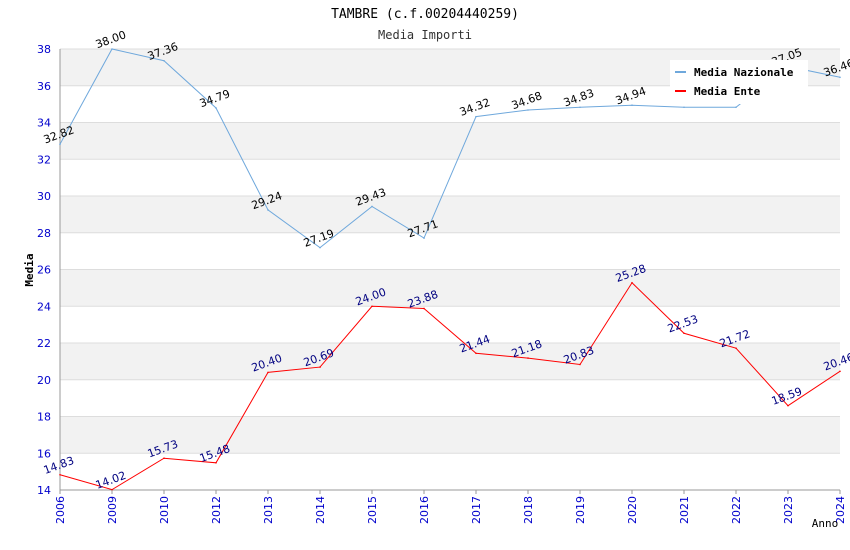 The image size is (850, 550). I want to click on x-tick-label: 2012, so click(216, 510).